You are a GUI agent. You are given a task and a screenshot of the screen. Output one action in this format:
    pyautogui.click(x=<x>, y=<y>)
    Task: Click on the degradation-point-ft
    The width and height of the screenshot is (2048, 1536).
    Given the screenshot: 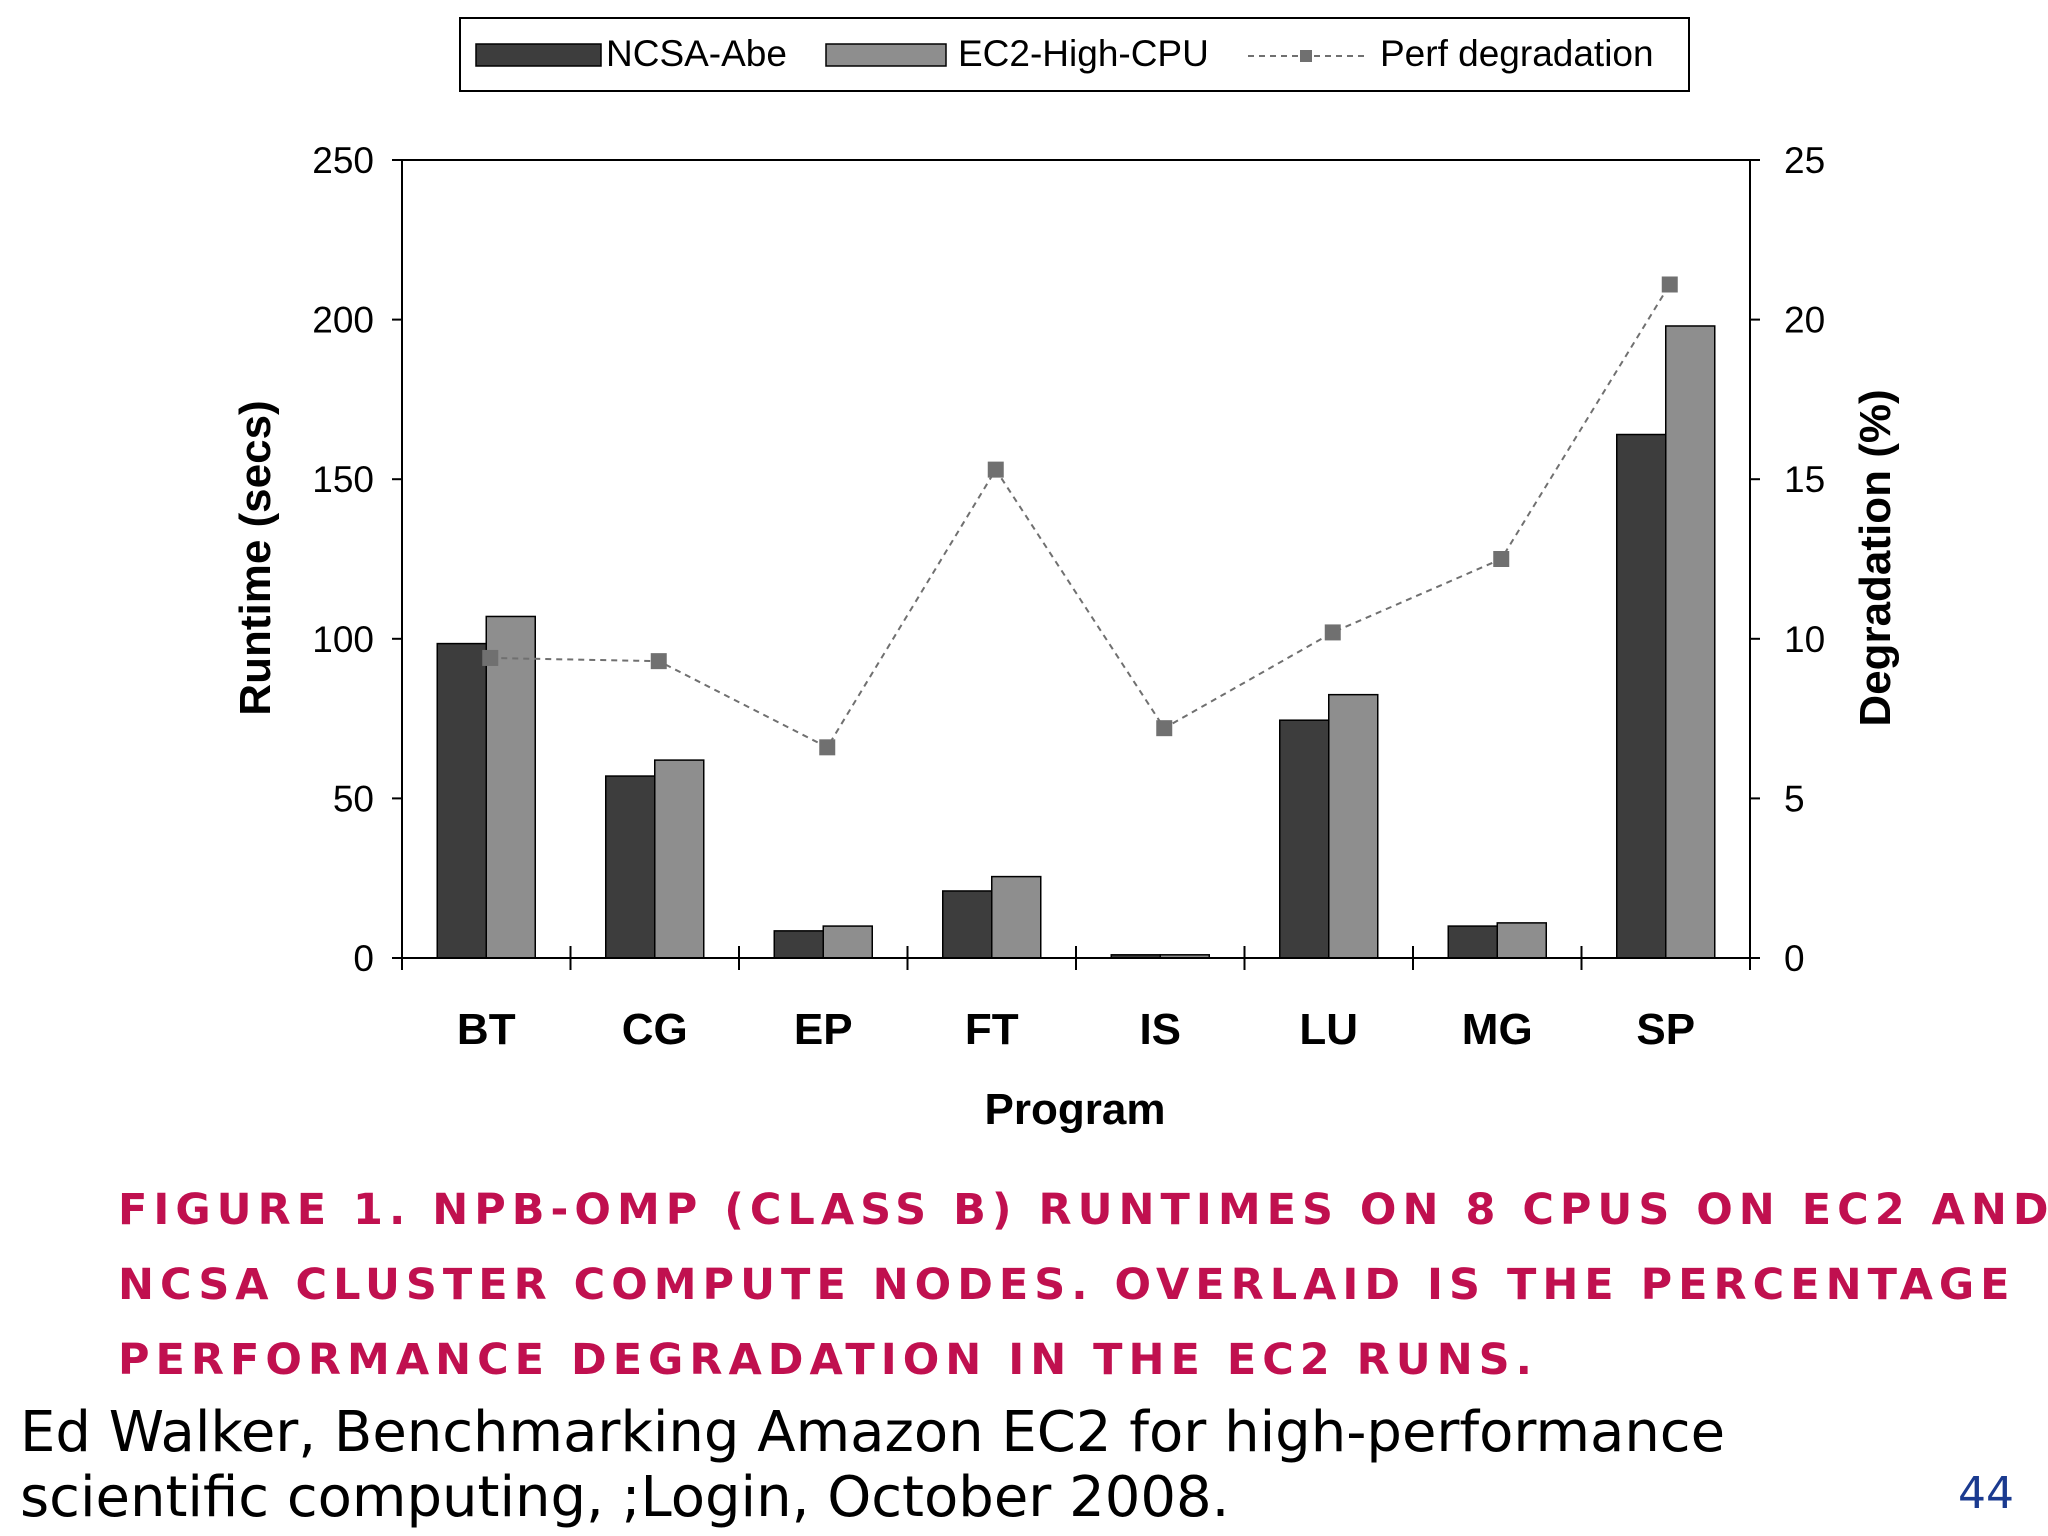 What is the action you would take?
    pyautogui.click(x=995, y=469)
    